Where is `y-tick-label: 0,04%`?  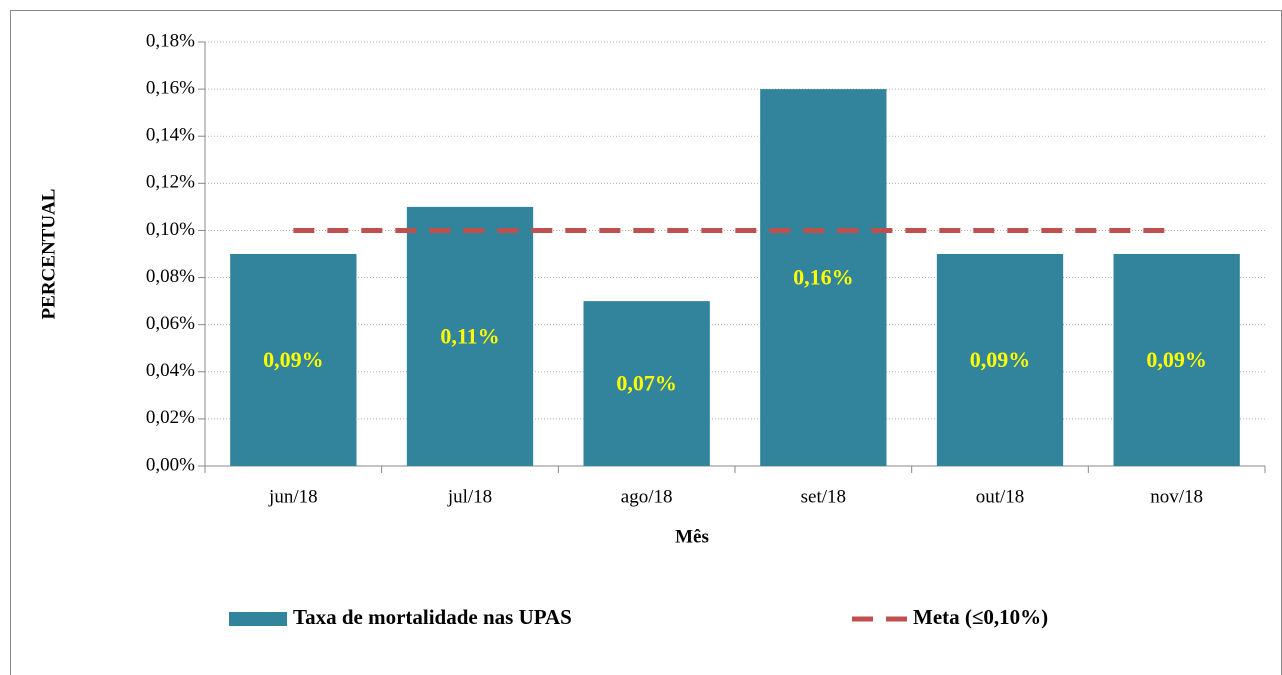
y-tick-label: 0,04% is located at coordinates (170, 370).